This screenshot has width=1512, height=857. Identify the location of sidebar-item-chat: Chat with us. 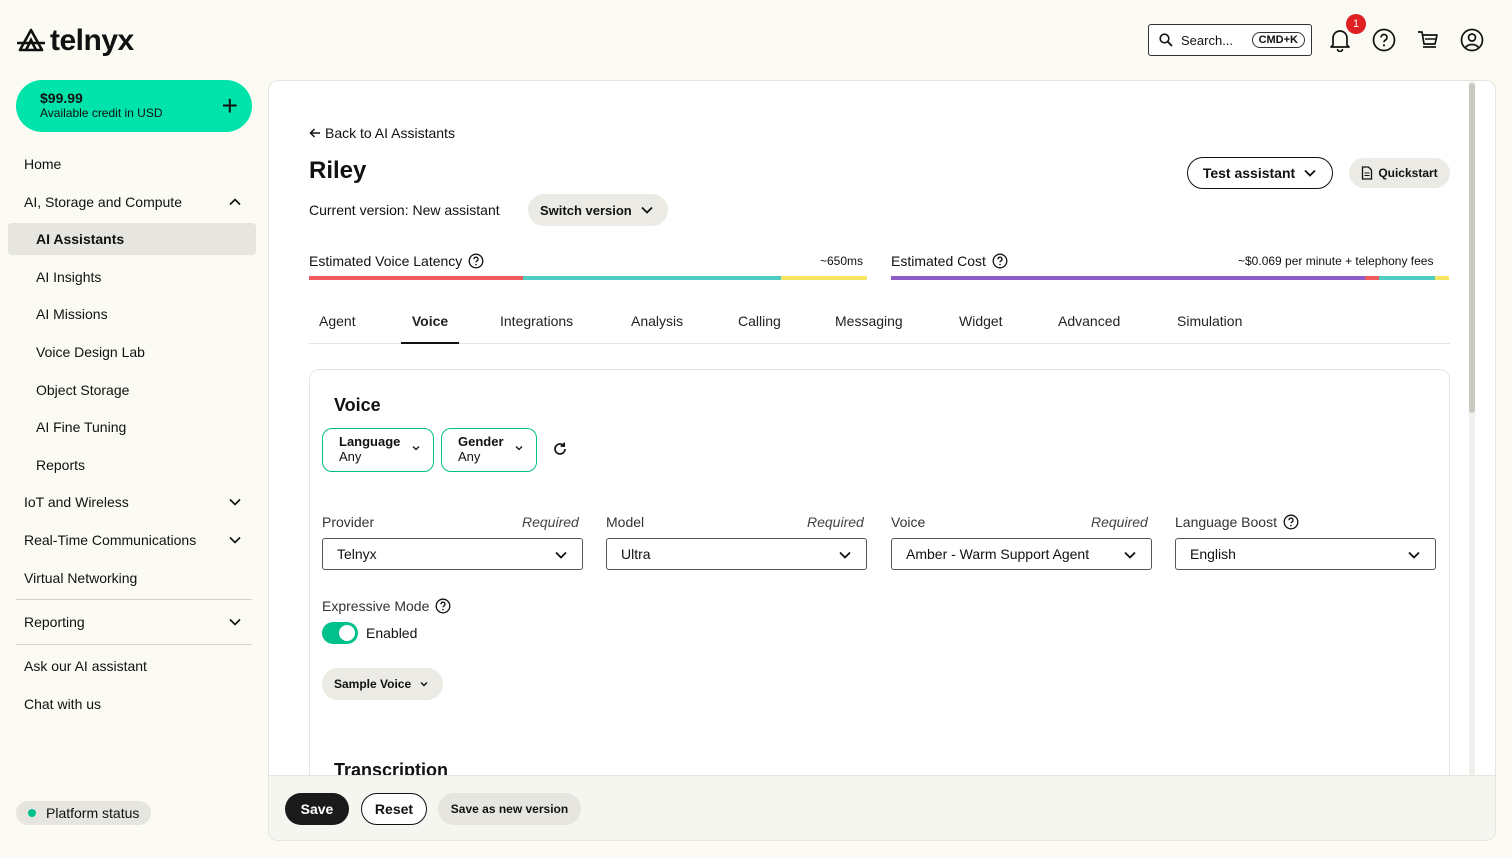
(132, 704).